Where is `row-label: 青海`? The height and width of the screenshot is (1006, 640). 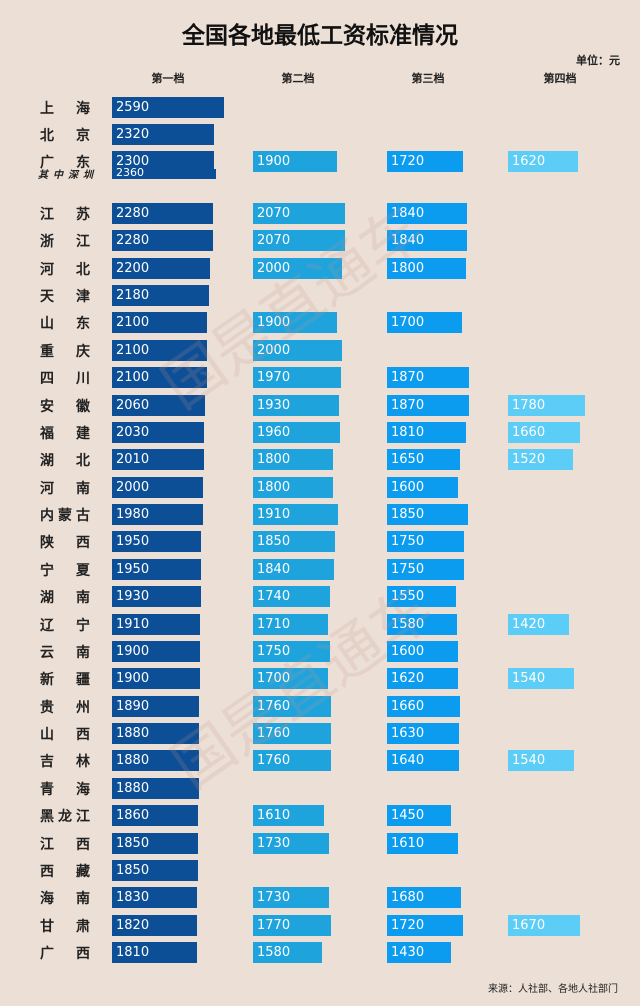
row-label: 青海 is located at coordinates (65, 789).